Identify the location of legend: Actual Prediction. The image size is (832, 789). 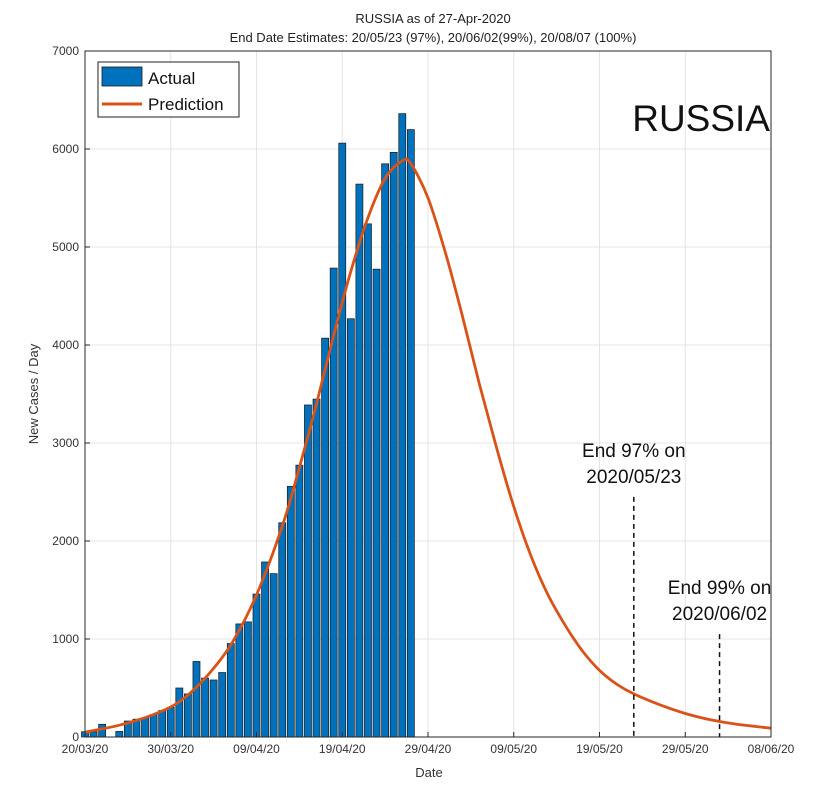
(168, 89).